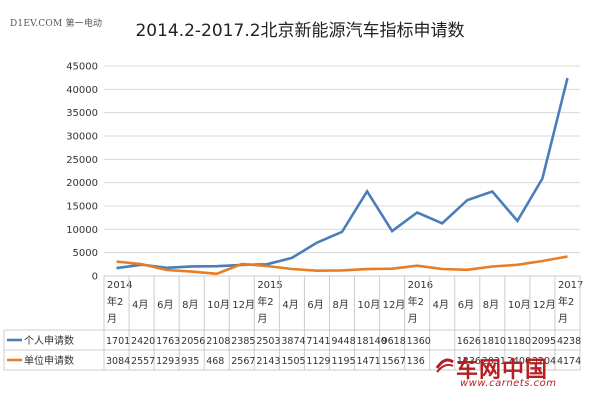  I want to click on y-tick-label: 5000, so click(85, 253).